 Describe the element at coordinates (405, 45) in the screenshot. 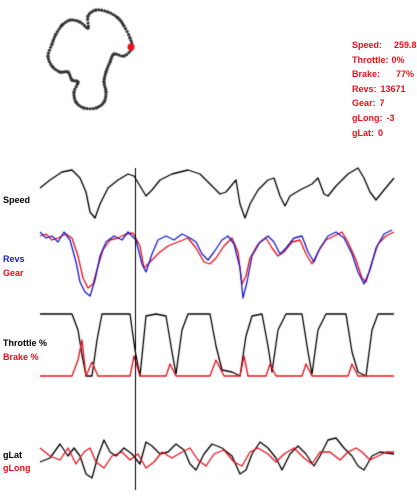

I see `readout-speed-value: 259.8` at that location.